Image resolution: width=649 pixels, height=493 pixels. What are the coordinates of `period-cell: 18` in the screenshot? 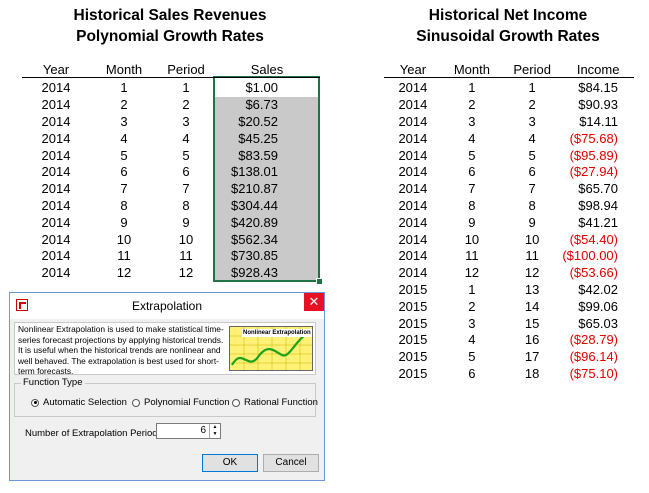 It's located at (532, 373).